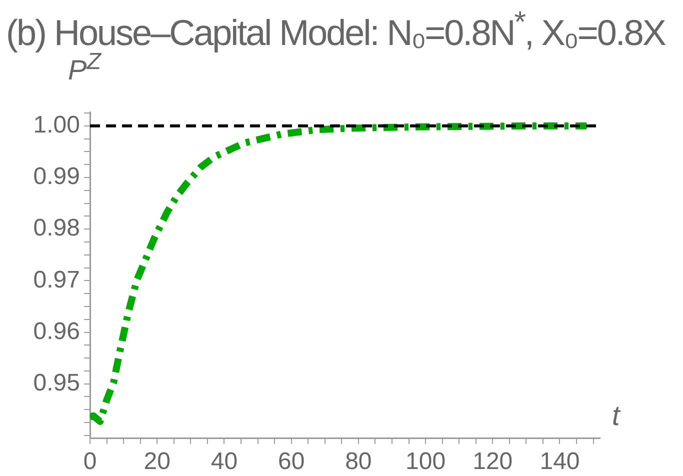 The height and width of the screenshot is (476, 683). What do you see at coordinates (426, 462) in the screenshot?
I see `x-tick-label: 100` at bounding box center [426, 462].